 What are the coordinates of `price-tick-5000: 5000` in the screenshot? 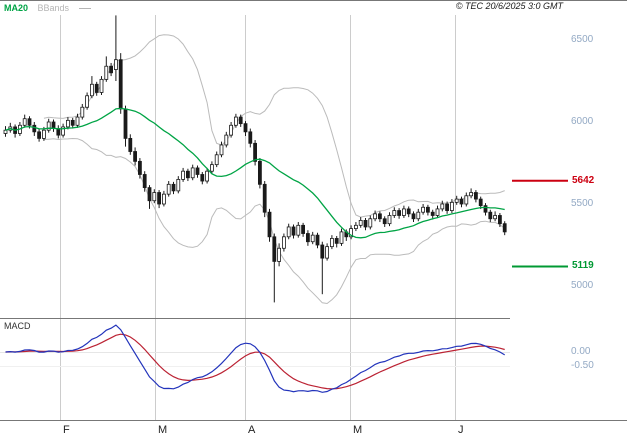 It's located at (582, 285).